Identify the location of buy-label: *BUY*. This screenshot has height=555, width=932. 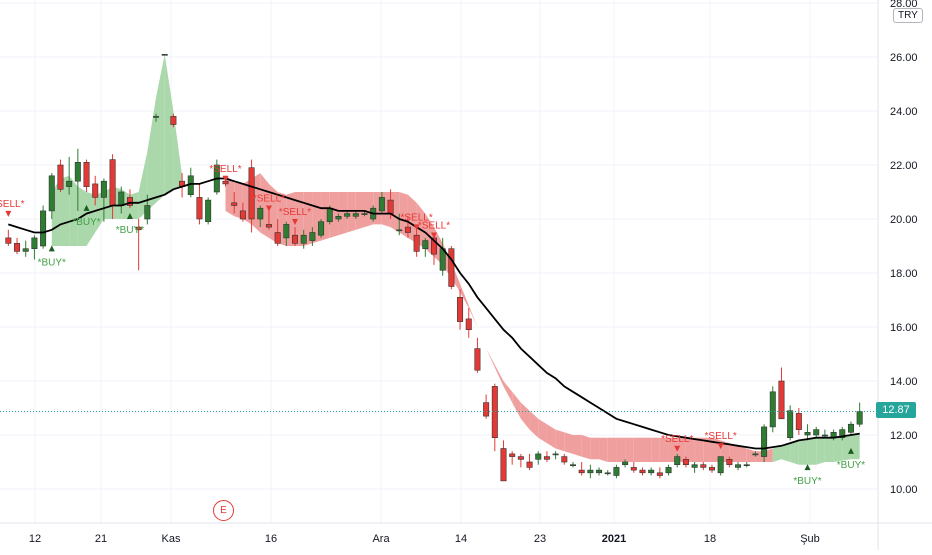
(86, 222).